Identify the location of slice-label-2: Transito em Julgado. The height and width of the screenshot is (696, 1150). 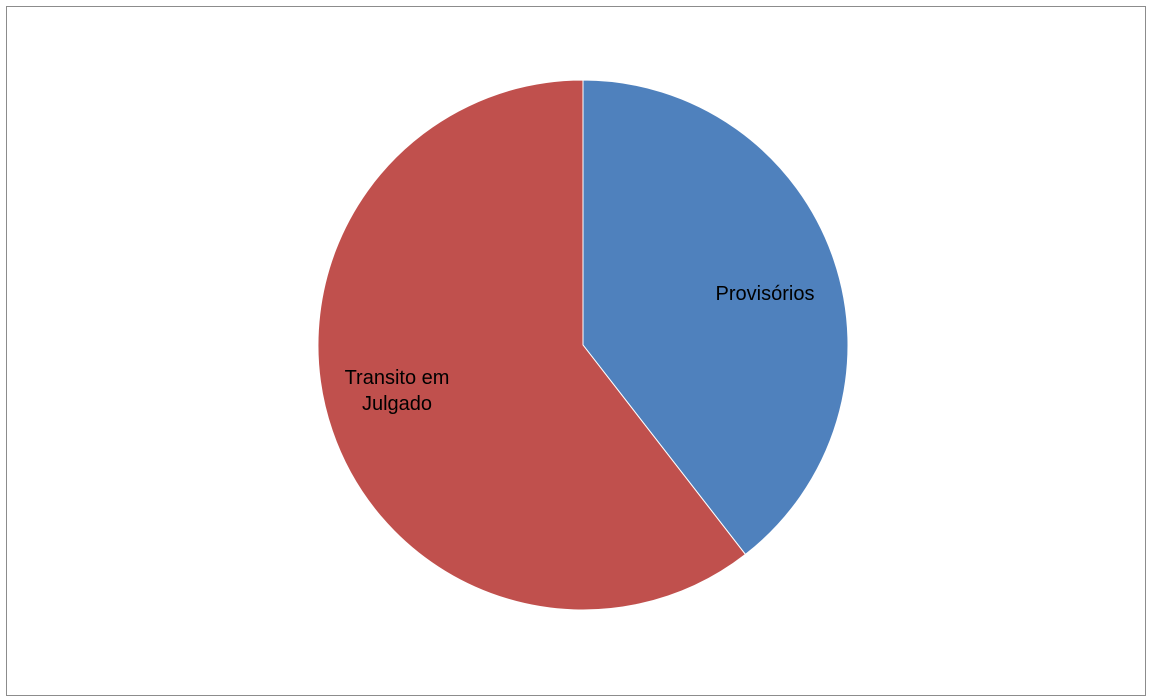
(397, 391).